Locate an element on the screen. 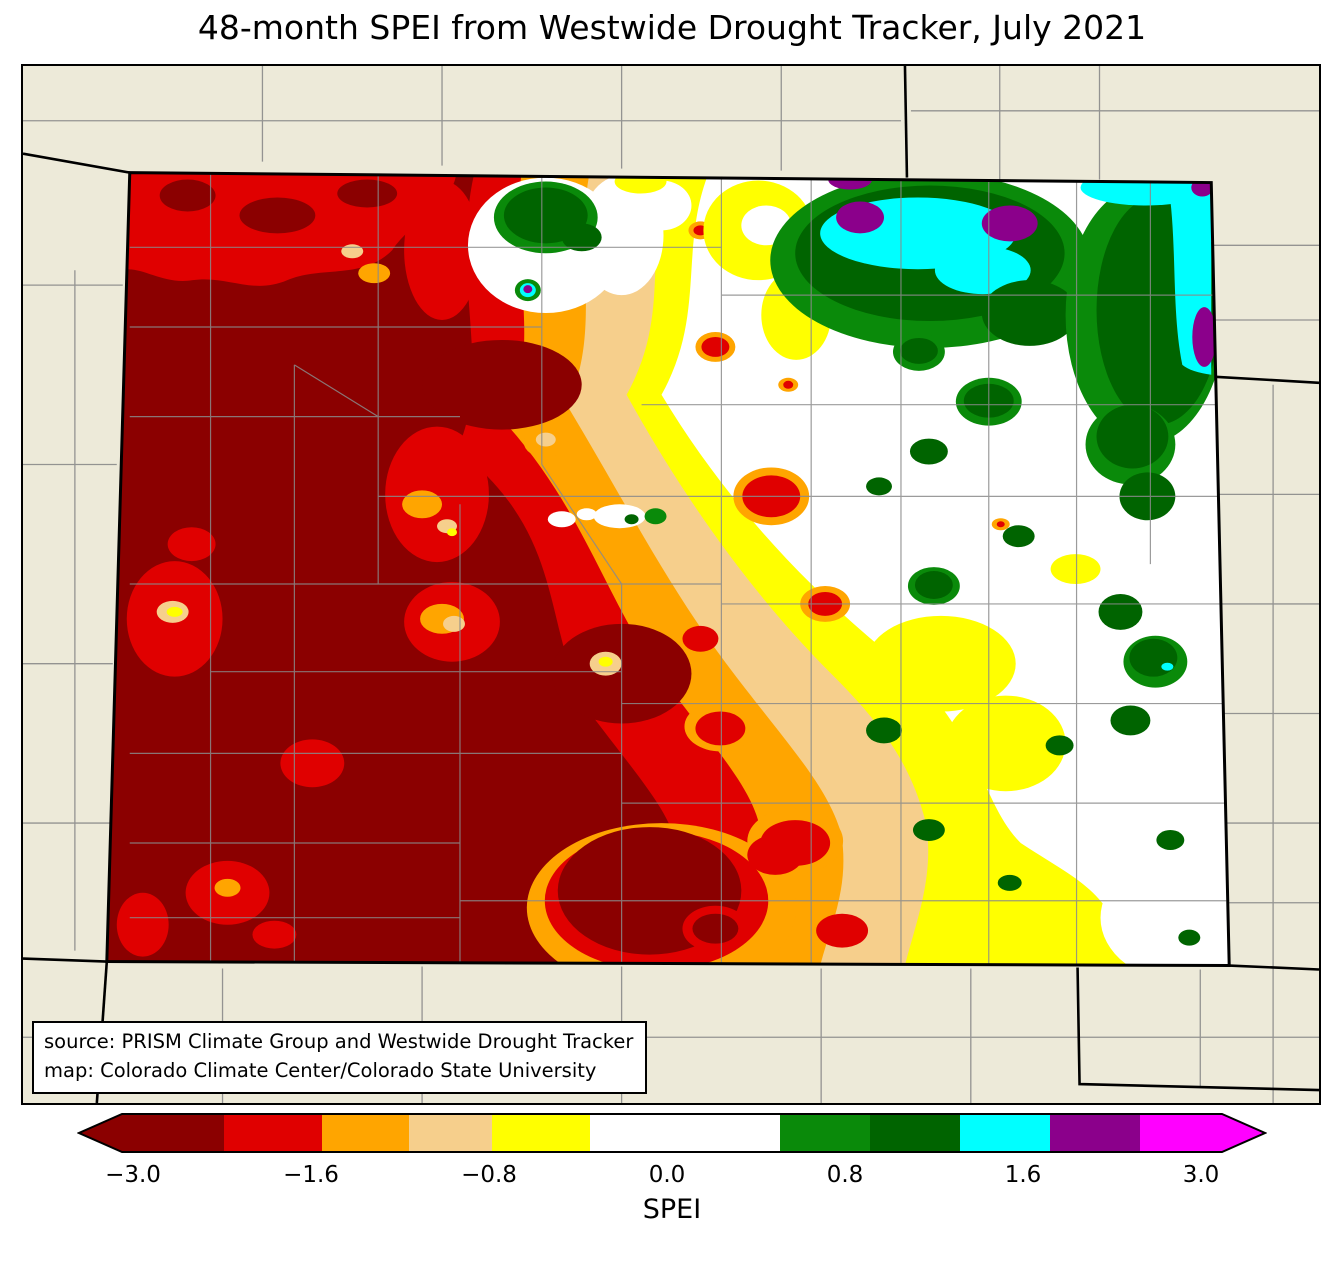  colorbar-outline is located at coordinates (672, 1133).